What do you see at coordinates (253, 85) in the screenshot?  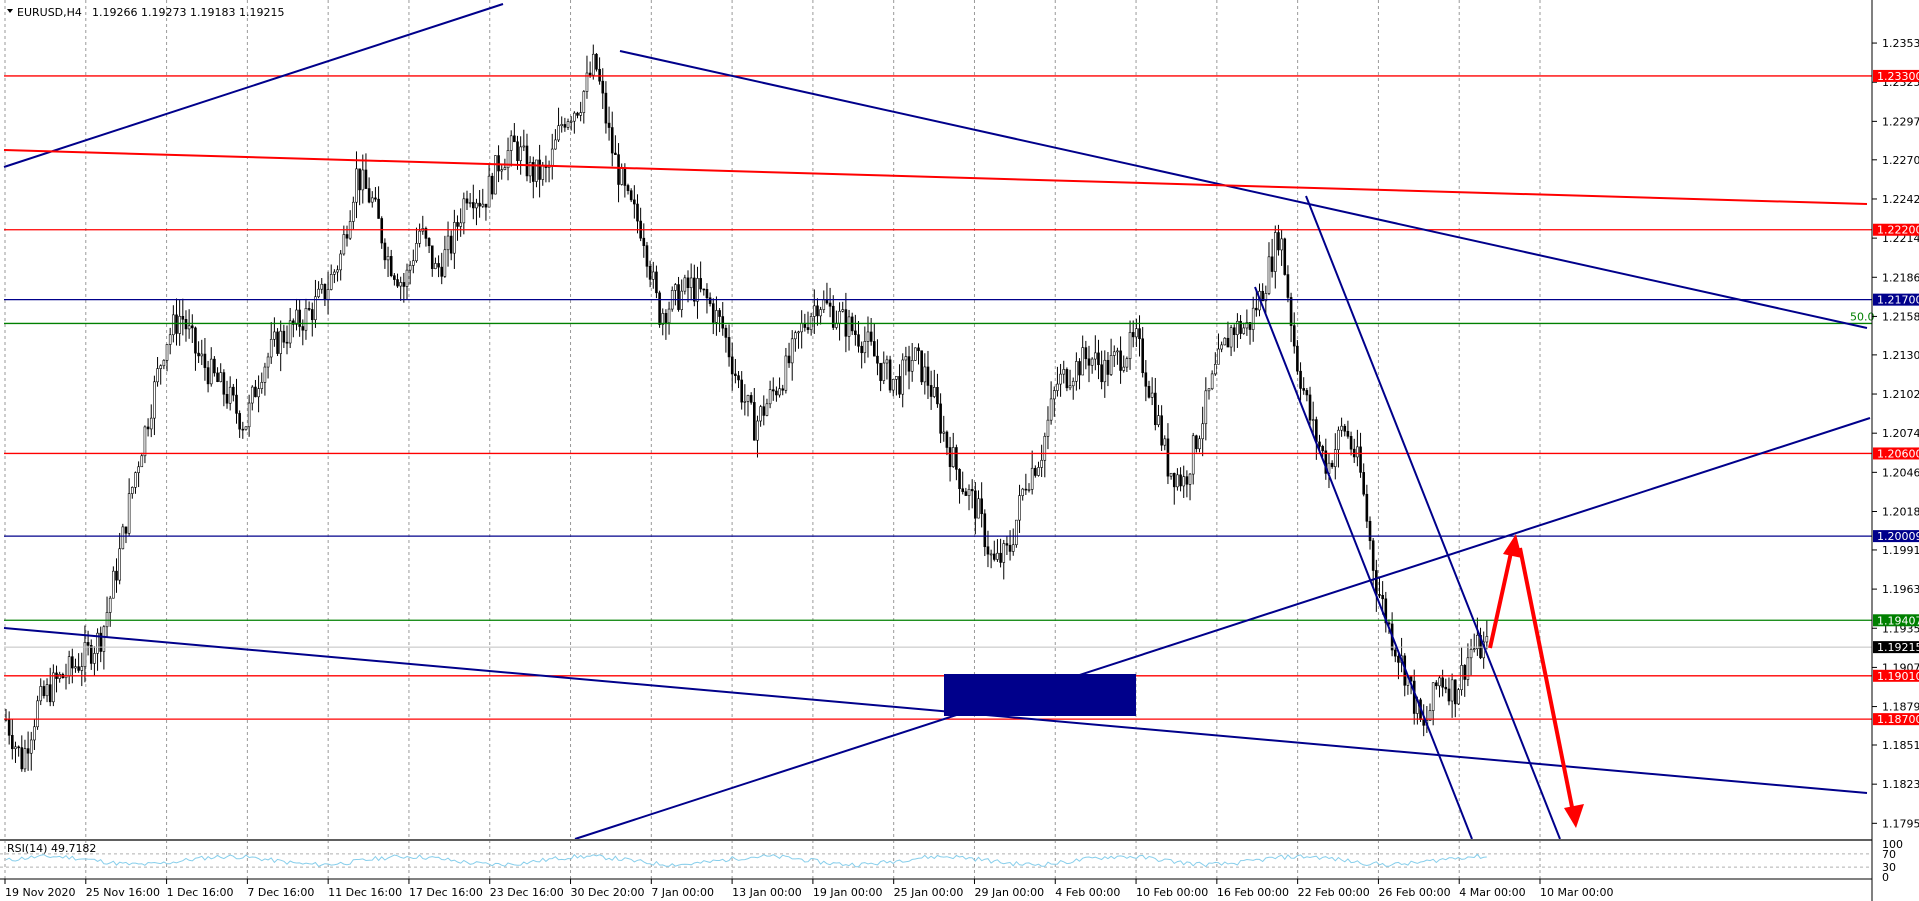 I see `upper-left-trendline` at bounding box center [253, 85].